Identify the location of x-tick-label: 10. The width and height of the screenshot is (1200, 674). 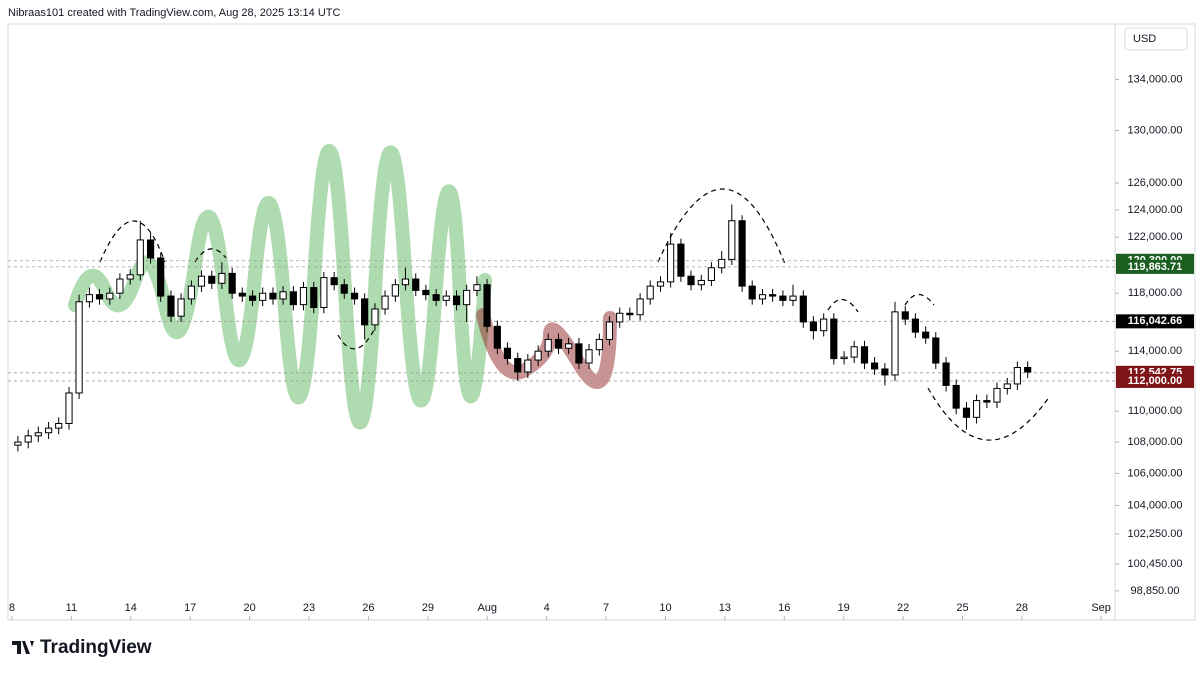
(665, 608).